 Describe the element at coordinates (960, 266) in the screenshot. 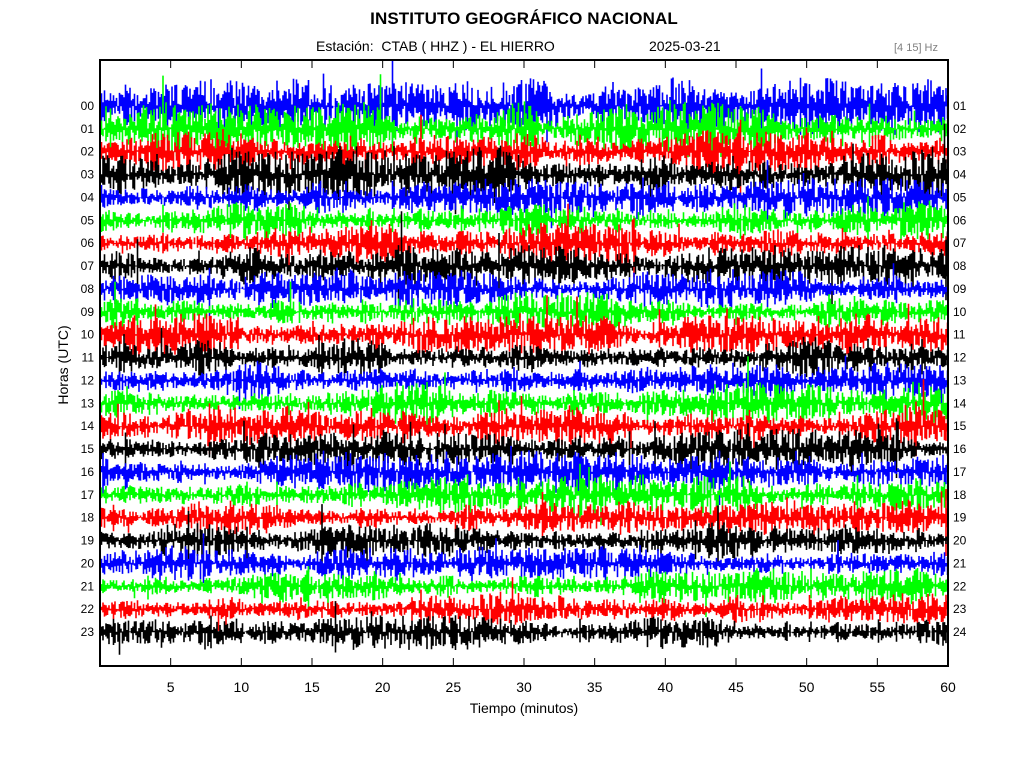

I see `y-tick-right-label: 08` at that location.